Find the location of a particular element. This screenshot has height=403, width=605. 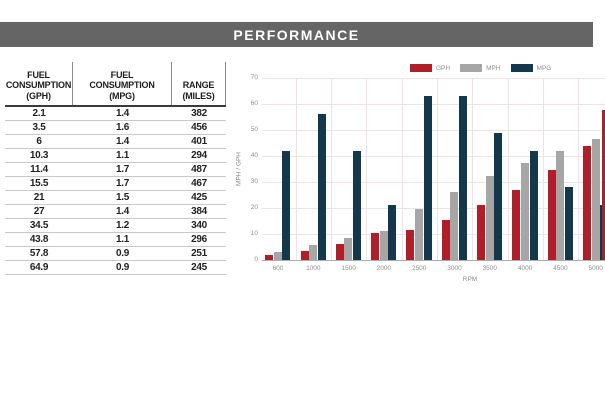

legend-label: MPG is located at coordinates (544, 68).